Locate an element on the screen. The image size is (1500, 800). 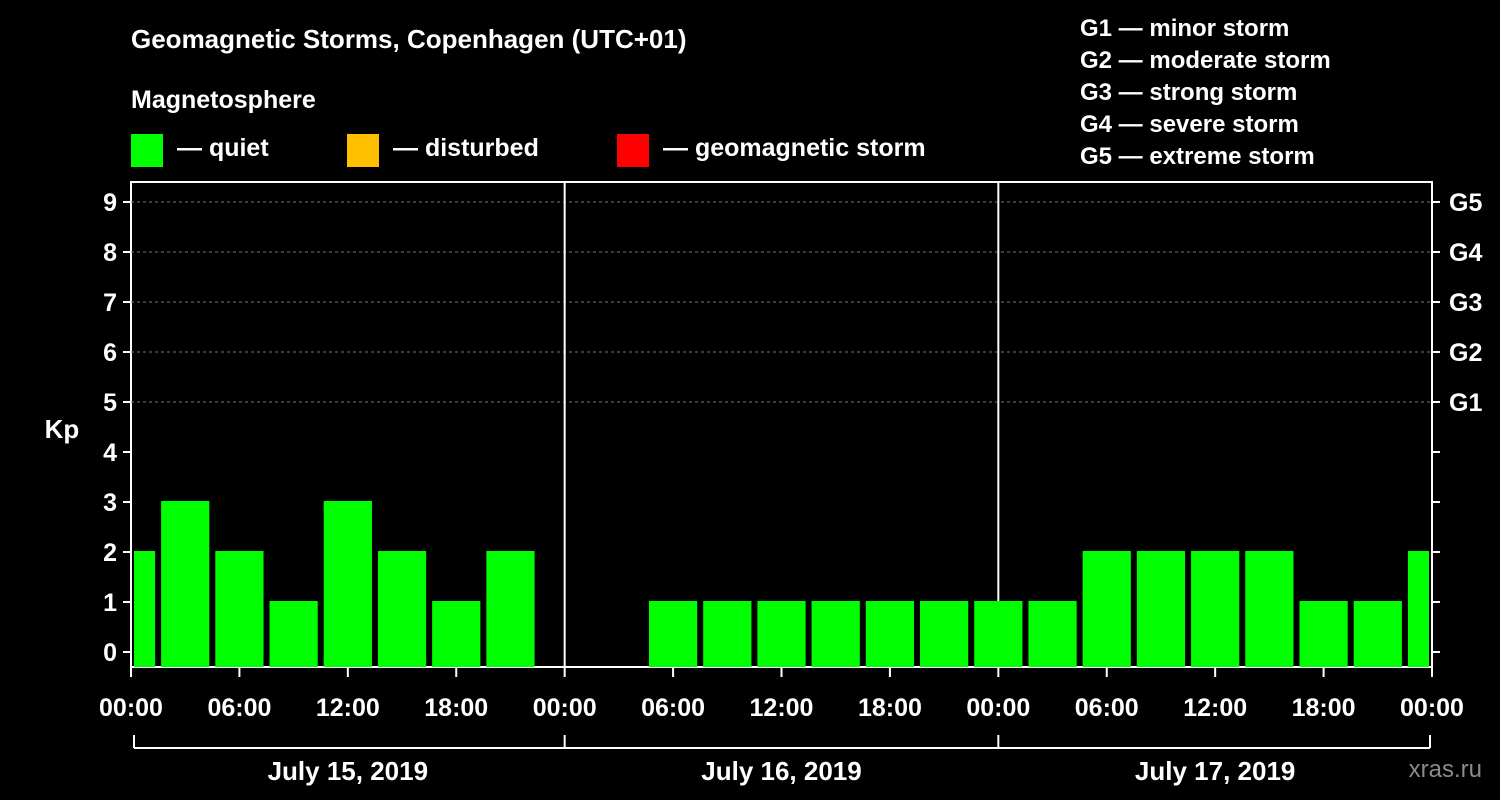
y-tick-label: 0 is located at coordinates (110, 653).